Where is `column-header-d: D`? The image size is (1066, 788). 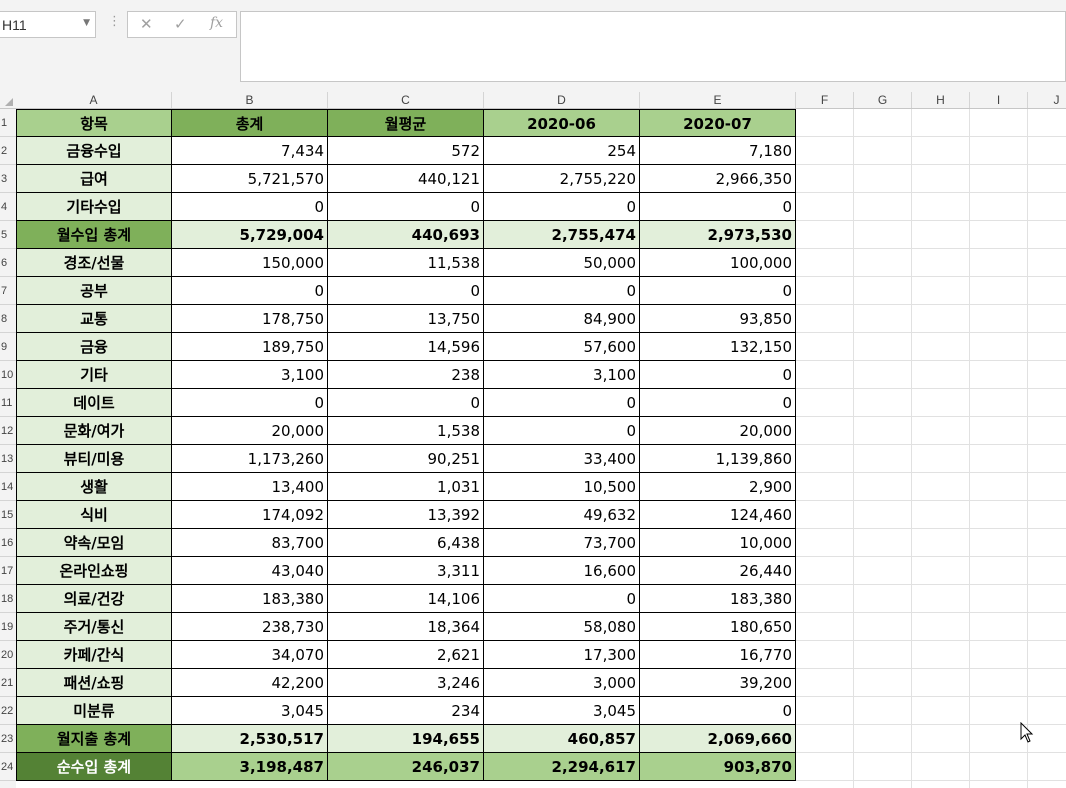 column-header-d: D is located at coordinates (562, 100).